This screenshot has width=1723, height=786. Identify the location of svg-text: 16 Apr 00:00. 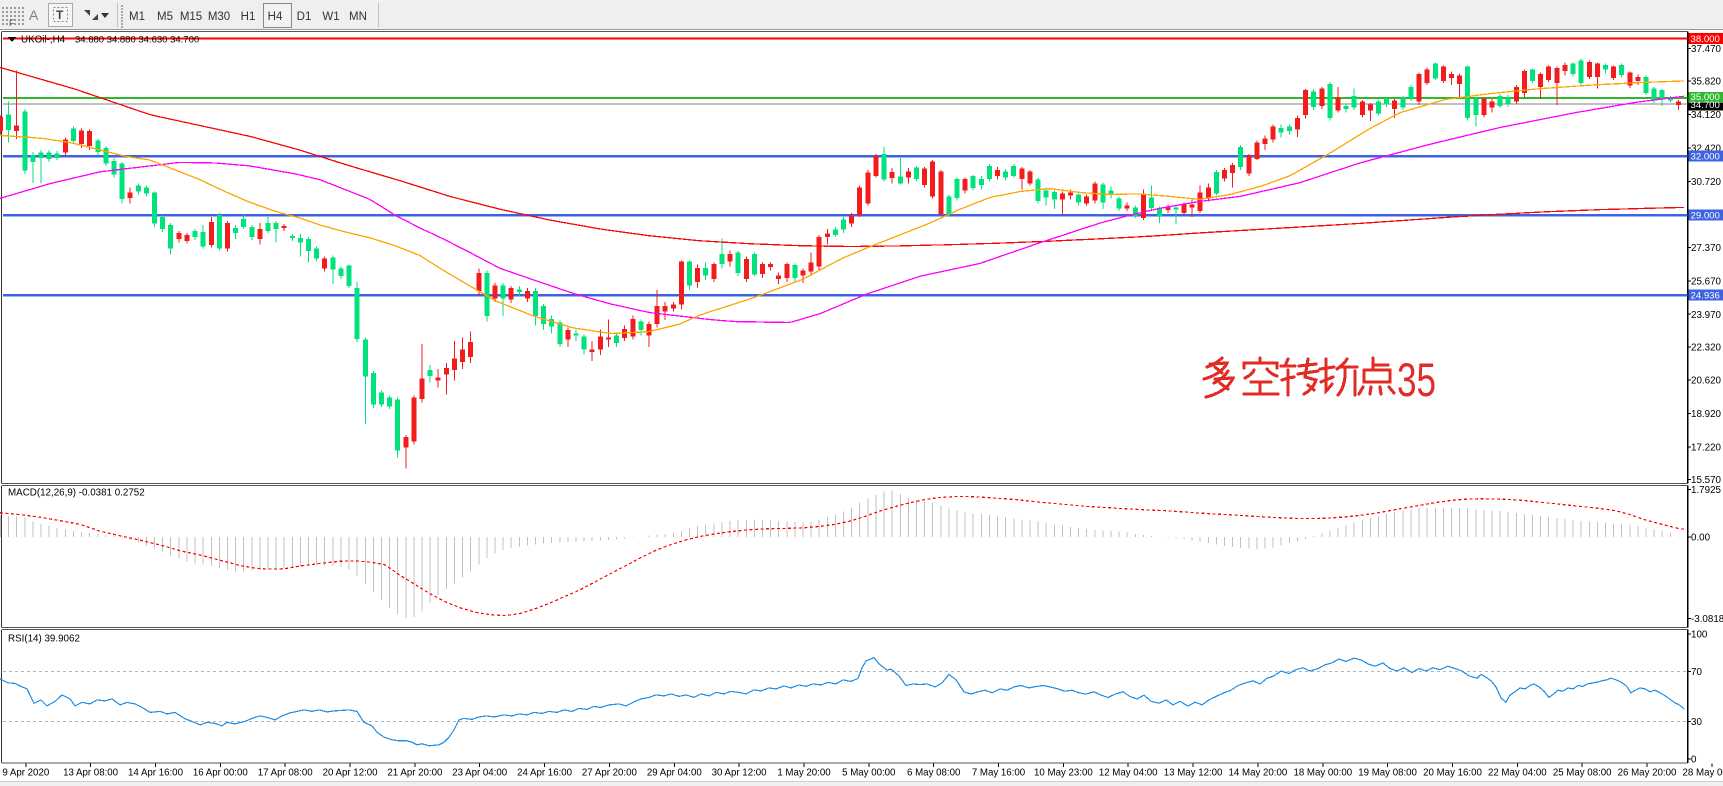
(221, 773).